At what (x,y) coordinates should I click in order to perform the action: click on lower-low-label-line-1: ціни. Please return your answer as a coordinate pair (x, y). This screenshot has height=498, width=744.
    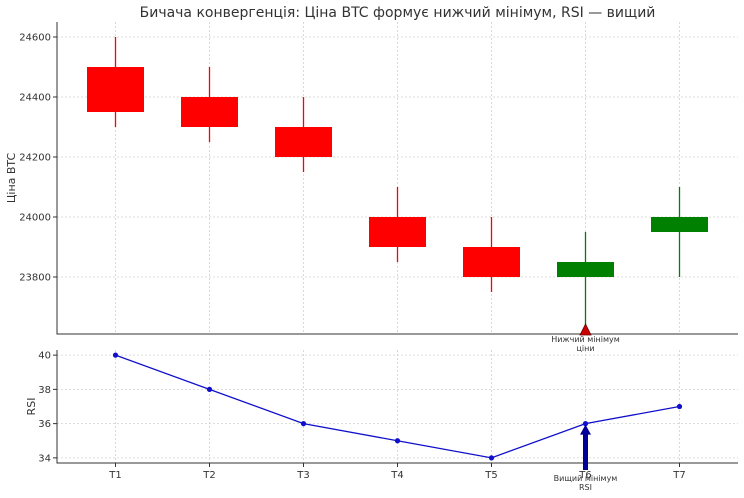
    Looking at the image, I should click on (585, 348).